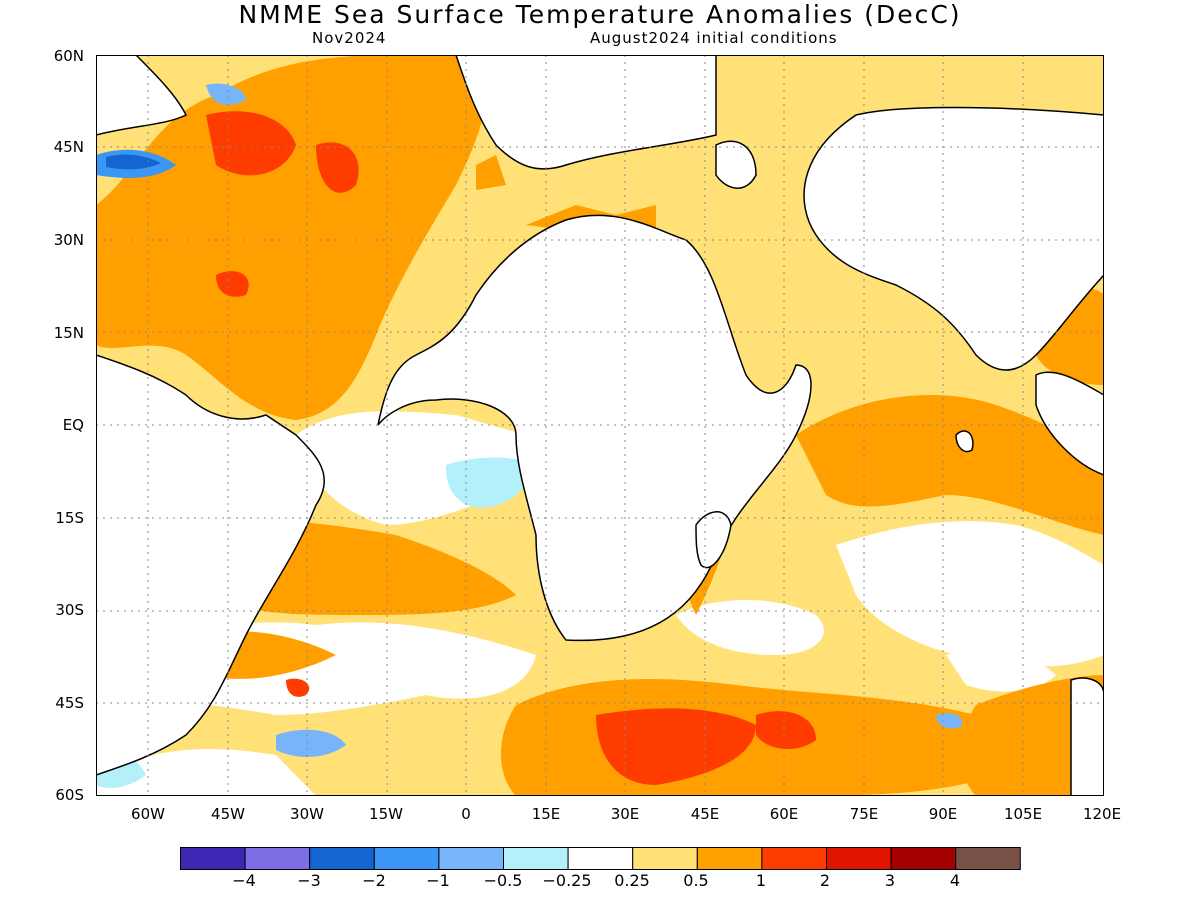 The image size is (1200, 900). What do you see at coordinates (386, 814) in the screenshot?
I see `lon-label-15w: 15W` at bounding box center [386, 814].